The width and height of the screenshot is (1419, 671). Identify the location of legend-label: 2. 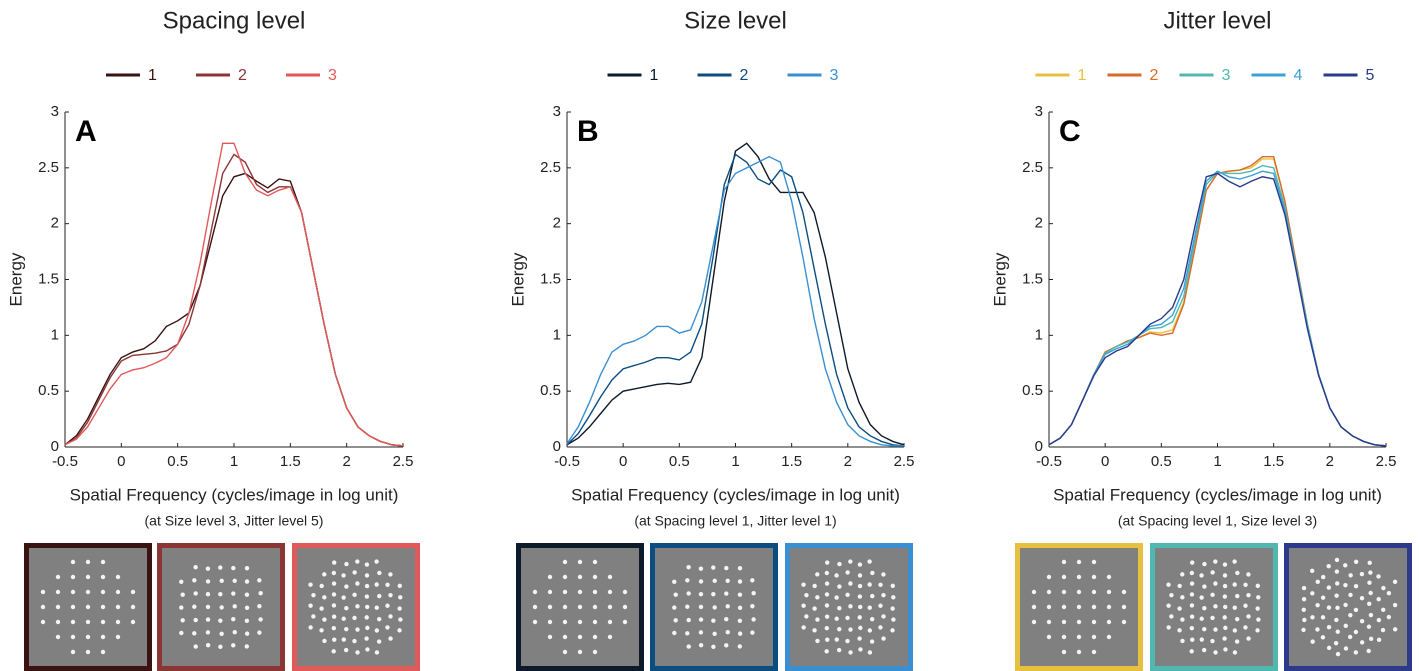
(744, 75).